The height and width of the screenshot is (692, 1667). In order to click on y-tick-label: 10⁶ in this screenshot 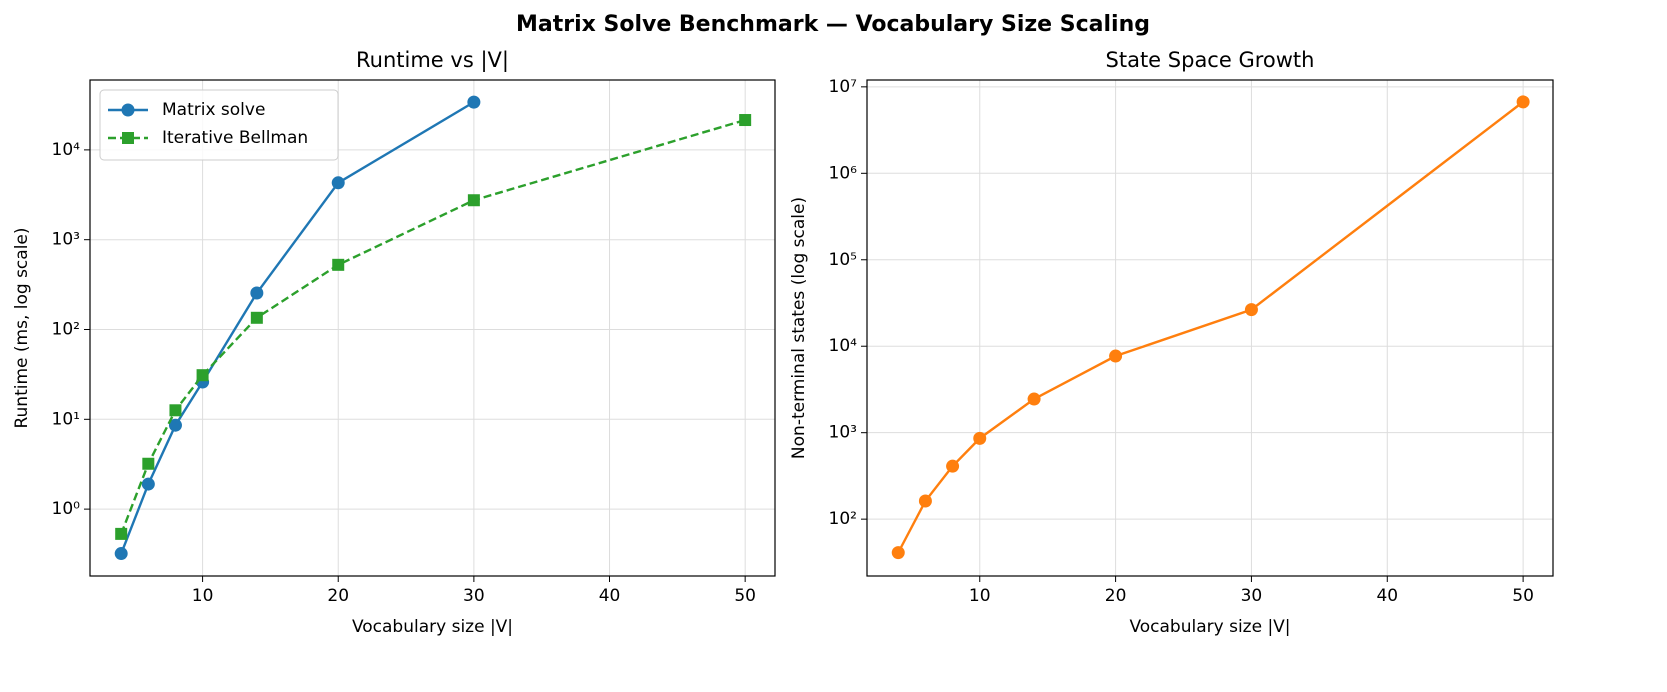, I will do `click(843, 173)`.